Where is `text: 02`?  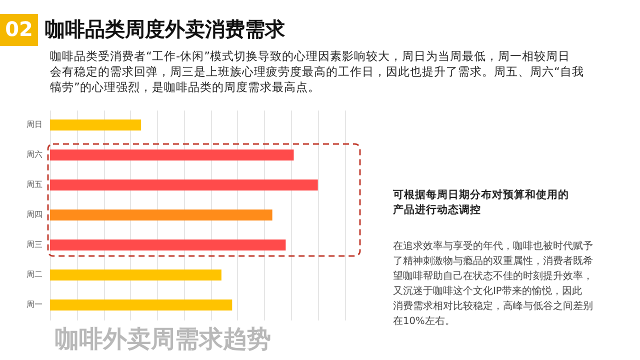
text: 02 is located at coordinates (19, 29).